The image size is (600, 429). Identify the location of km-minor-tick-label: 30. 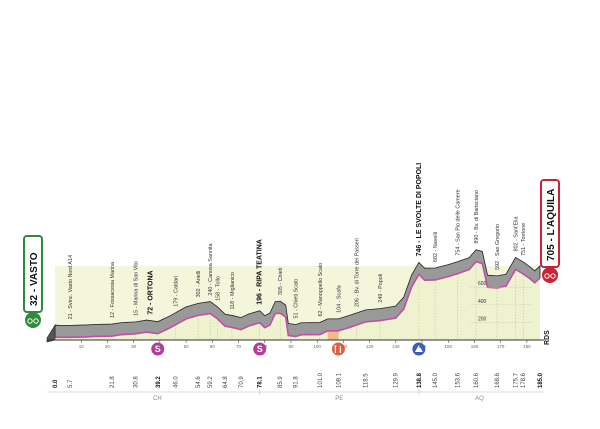
(134, 346).